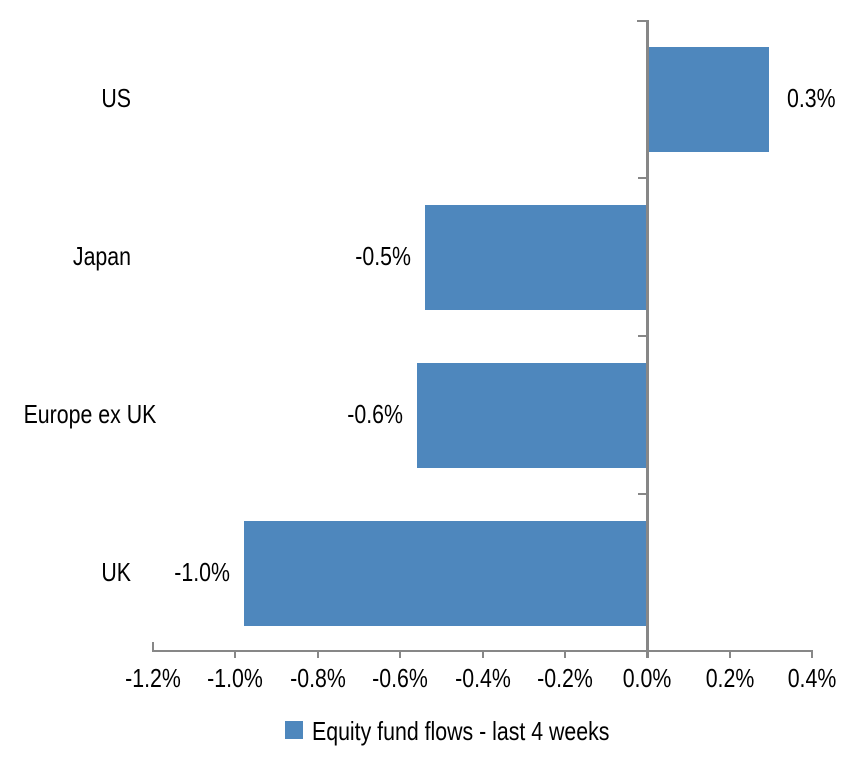 Image resolution: width=852 pixels, height=757 pixels. I want to click on x-axis-line, so click(482, 651).